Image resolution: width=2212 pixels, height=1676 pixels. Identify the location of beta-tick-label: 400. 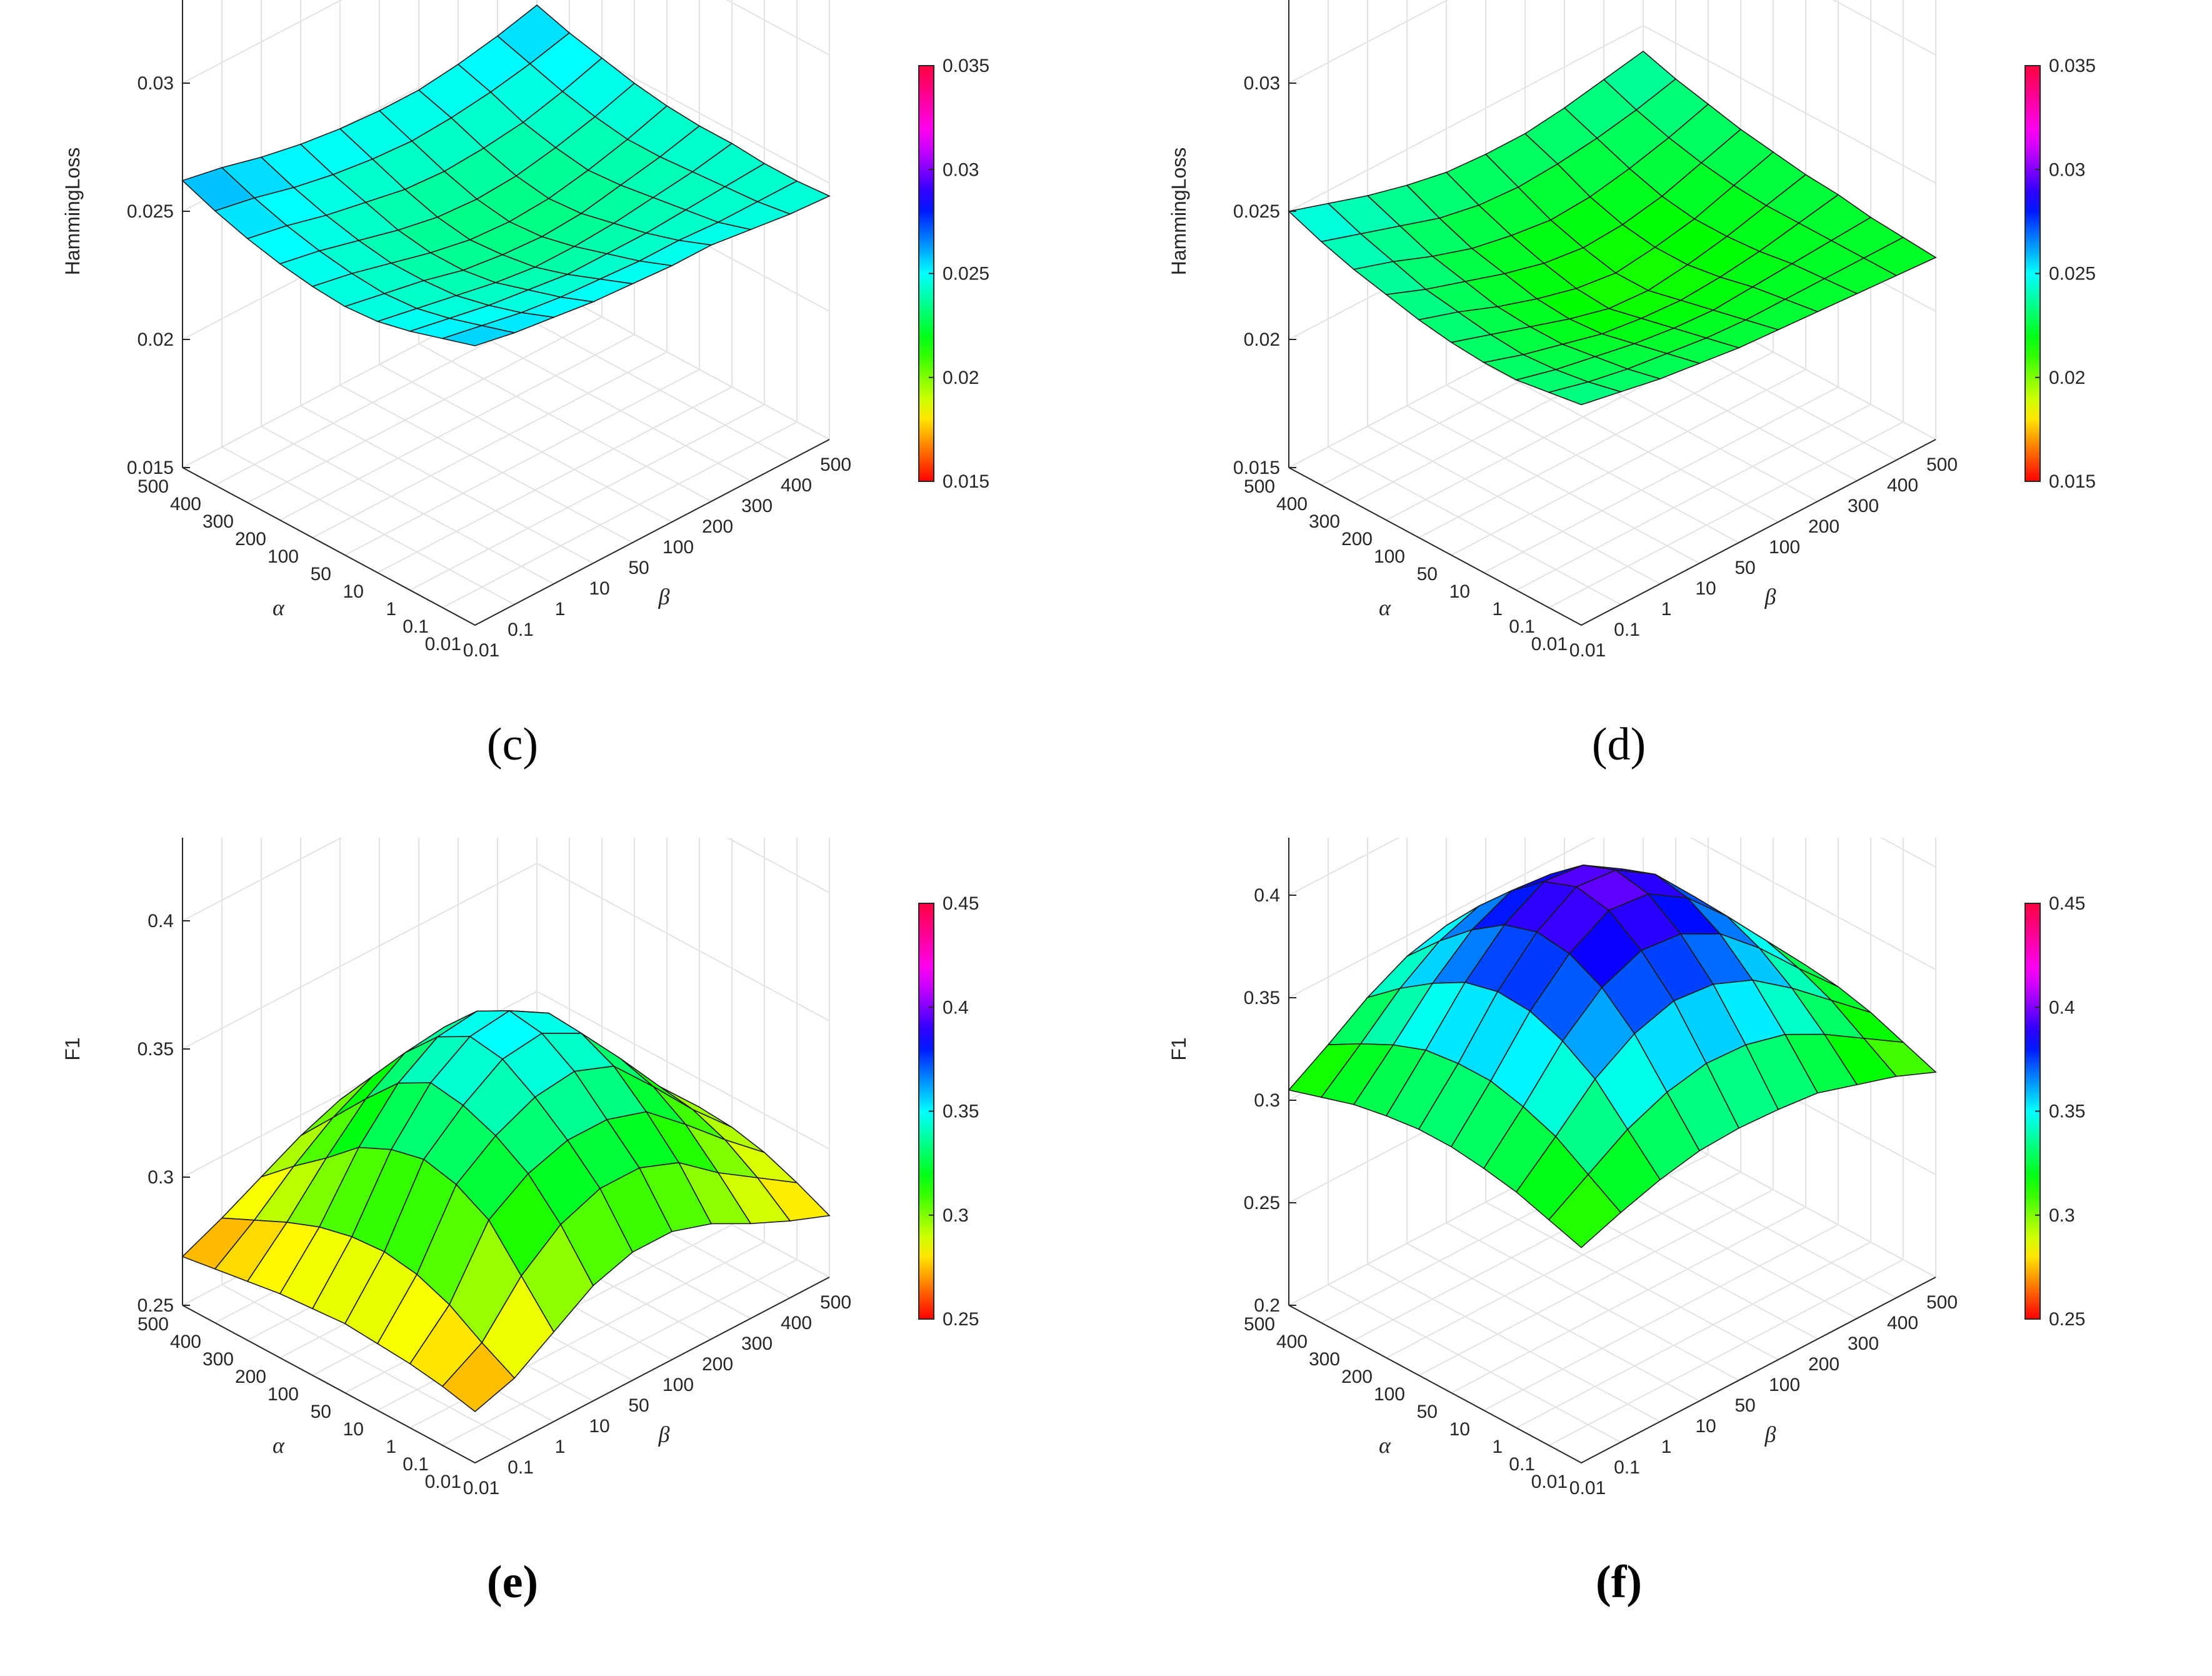
(1902, 486).